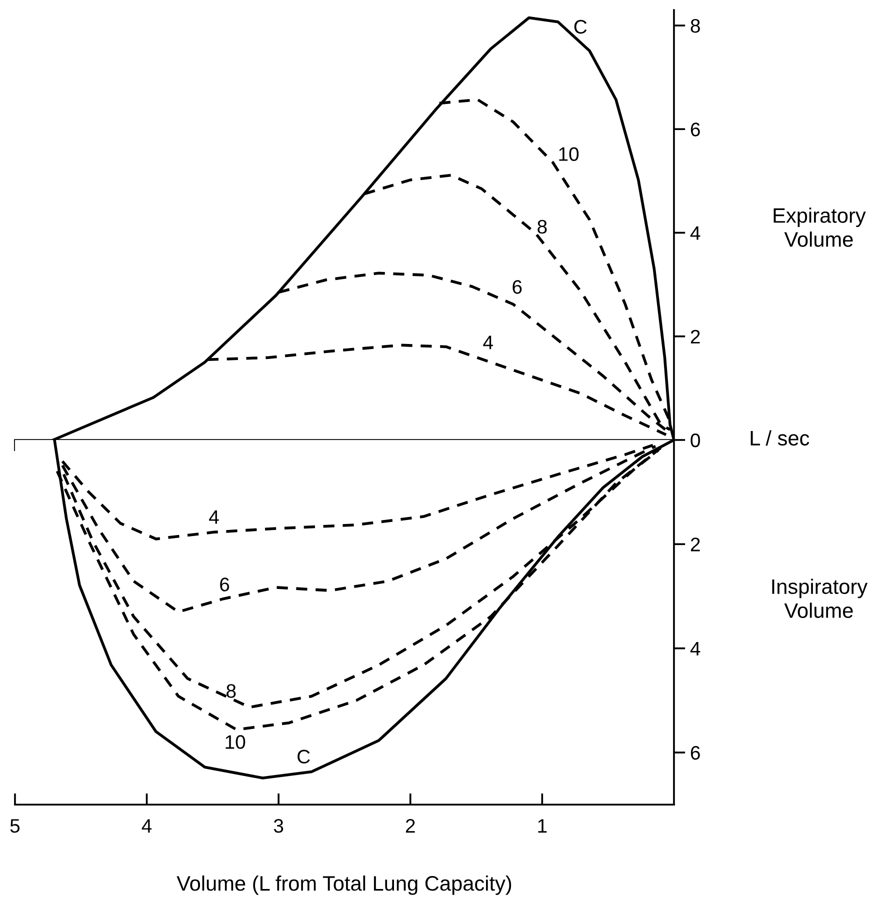  What do you see at coordinates (147, 826) in the screenshot?
I see `x-tick-label: 4` at bounding box center [147, 826].